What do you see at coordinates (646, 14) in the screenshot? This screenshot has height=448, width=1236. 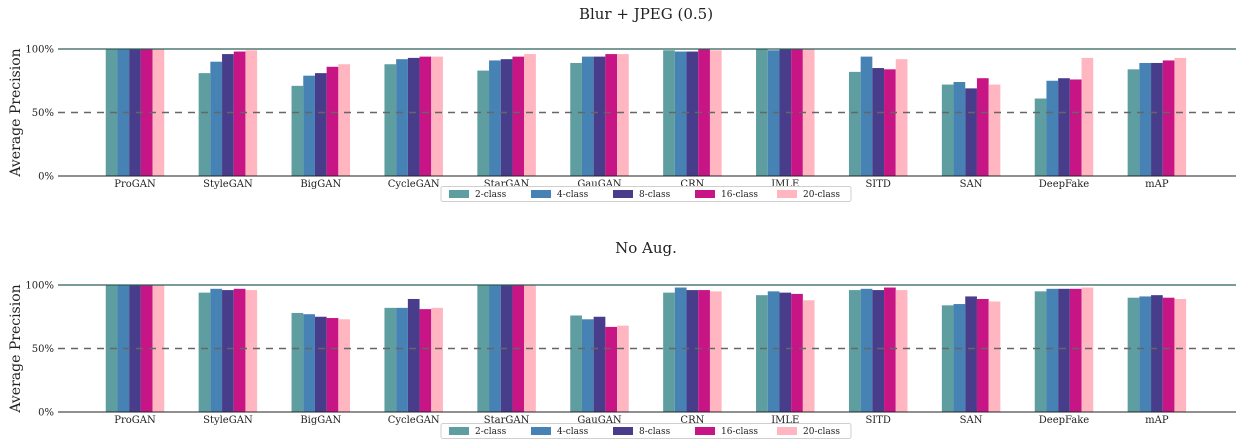 I see `chart-title: Blur + JPEG (0.5)` at bounding box center [646, 14].